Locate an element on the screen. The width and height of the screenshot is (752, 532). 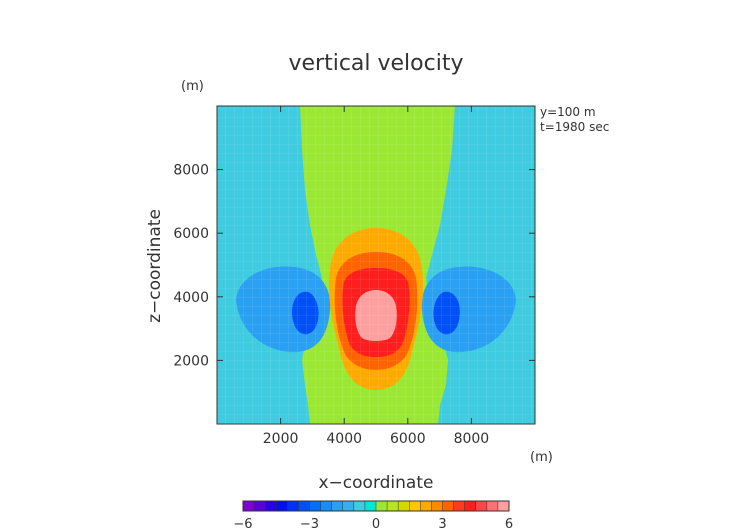
y-tick-label: 4000 is located at coordinates (191, 298).